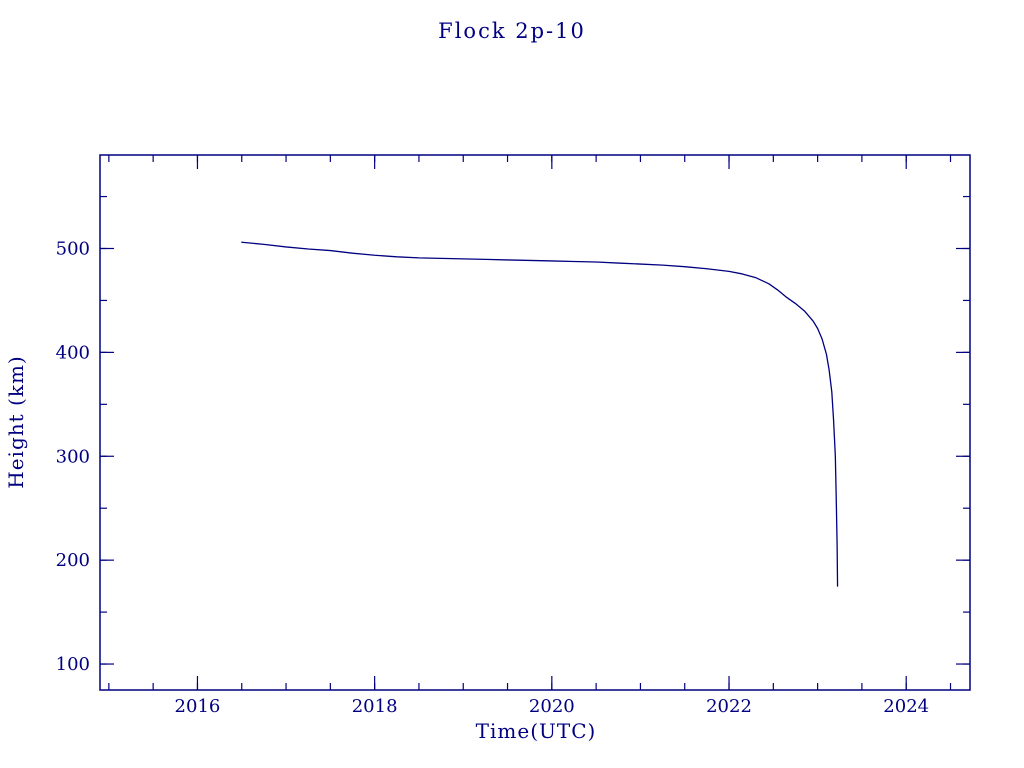 This screenshot has height=768, width=1024. I want to click on x-tick-label: 2024, so click(906, 706).